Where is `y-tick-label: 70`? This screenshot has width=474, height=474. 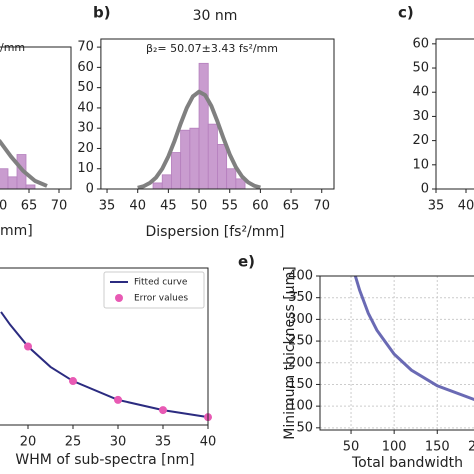
y-tick-label: 70 is located at coordinates (85, 47).